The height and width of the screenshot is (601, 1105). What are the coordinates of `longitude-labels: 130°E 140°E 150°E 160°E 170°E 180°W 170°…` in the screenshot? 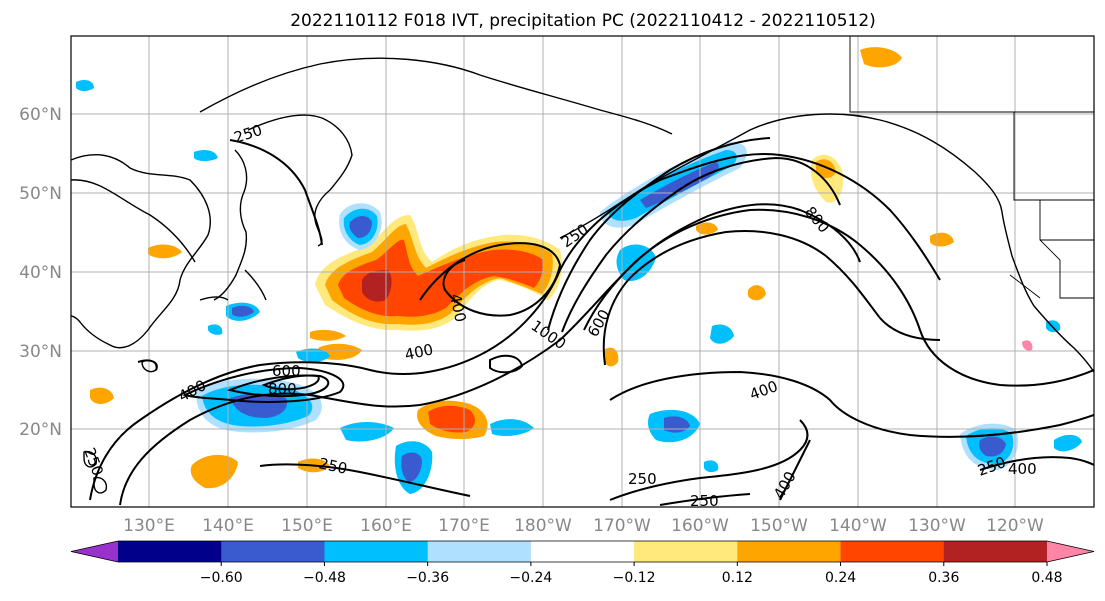 It's located at (583, 526).